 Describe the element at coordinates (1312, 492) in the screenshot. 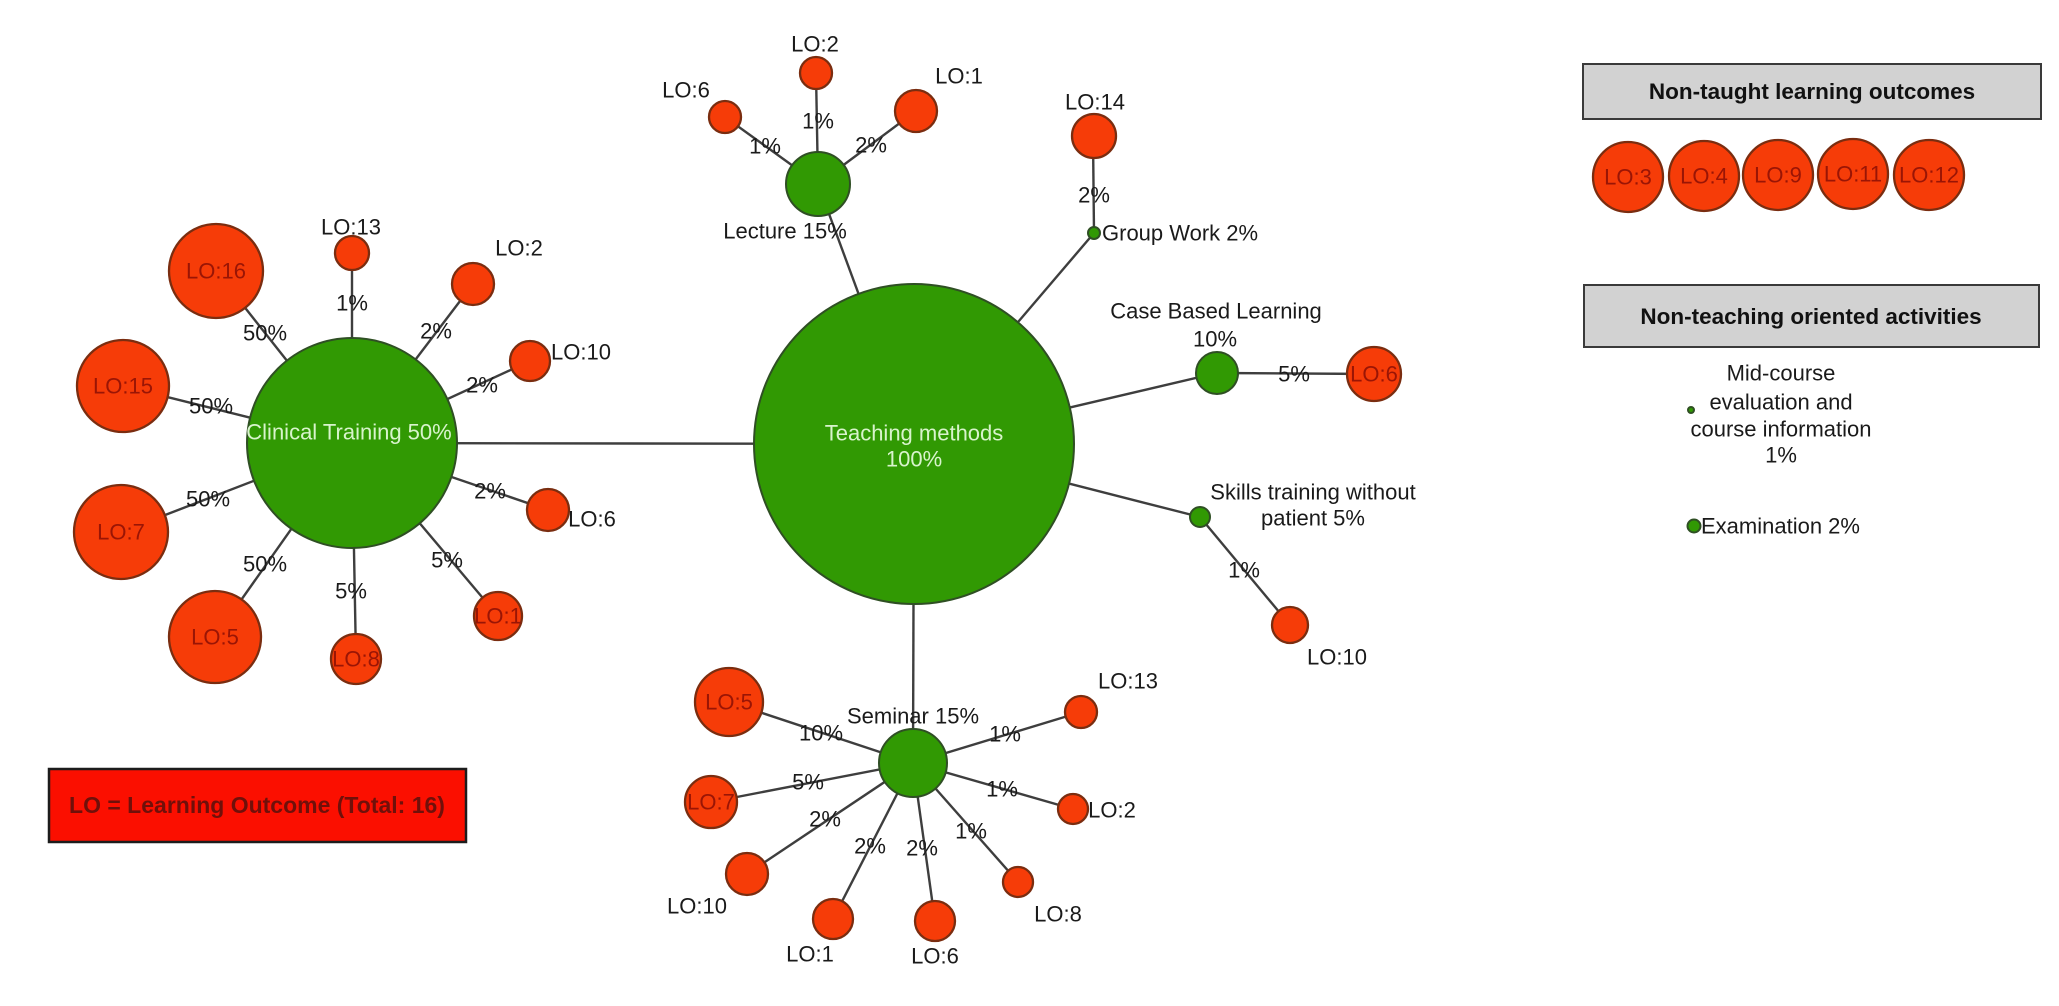

I see `svg-text: Skills training without` at that location.